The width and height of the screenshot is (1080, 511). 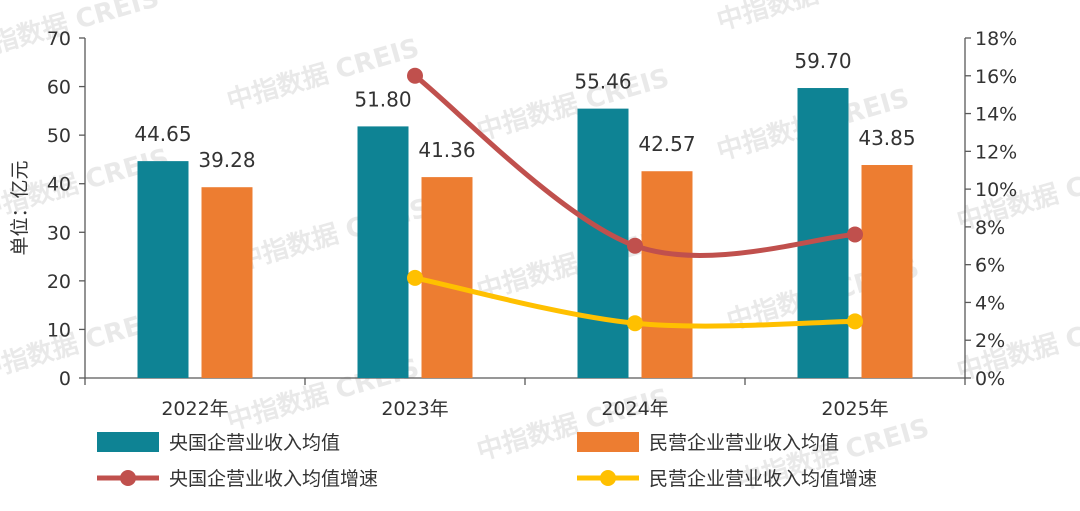 What do you see at coordinates (162, 134) in the screenshot?
I see `bar-value-label: 44.65` at bounding box center [162, 134].